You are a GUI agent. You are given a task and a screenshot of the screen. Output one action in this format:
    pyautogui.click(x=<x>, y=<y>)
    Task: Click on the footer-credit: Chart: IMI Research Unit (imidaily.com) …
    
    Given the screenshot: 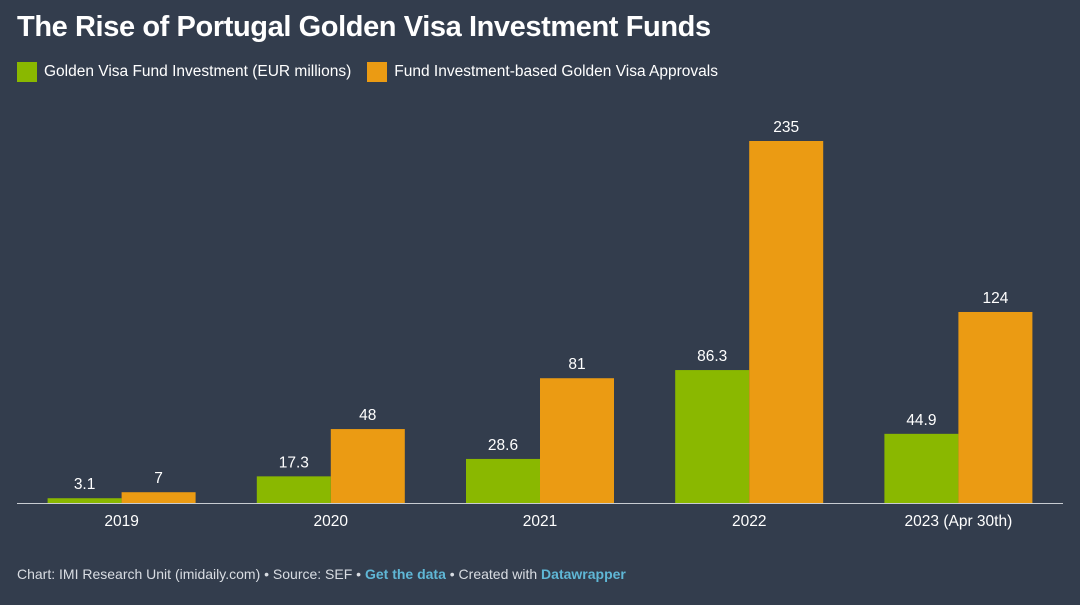 What is the action you would take?
    pyautogui.click(x=189, y=574)
    